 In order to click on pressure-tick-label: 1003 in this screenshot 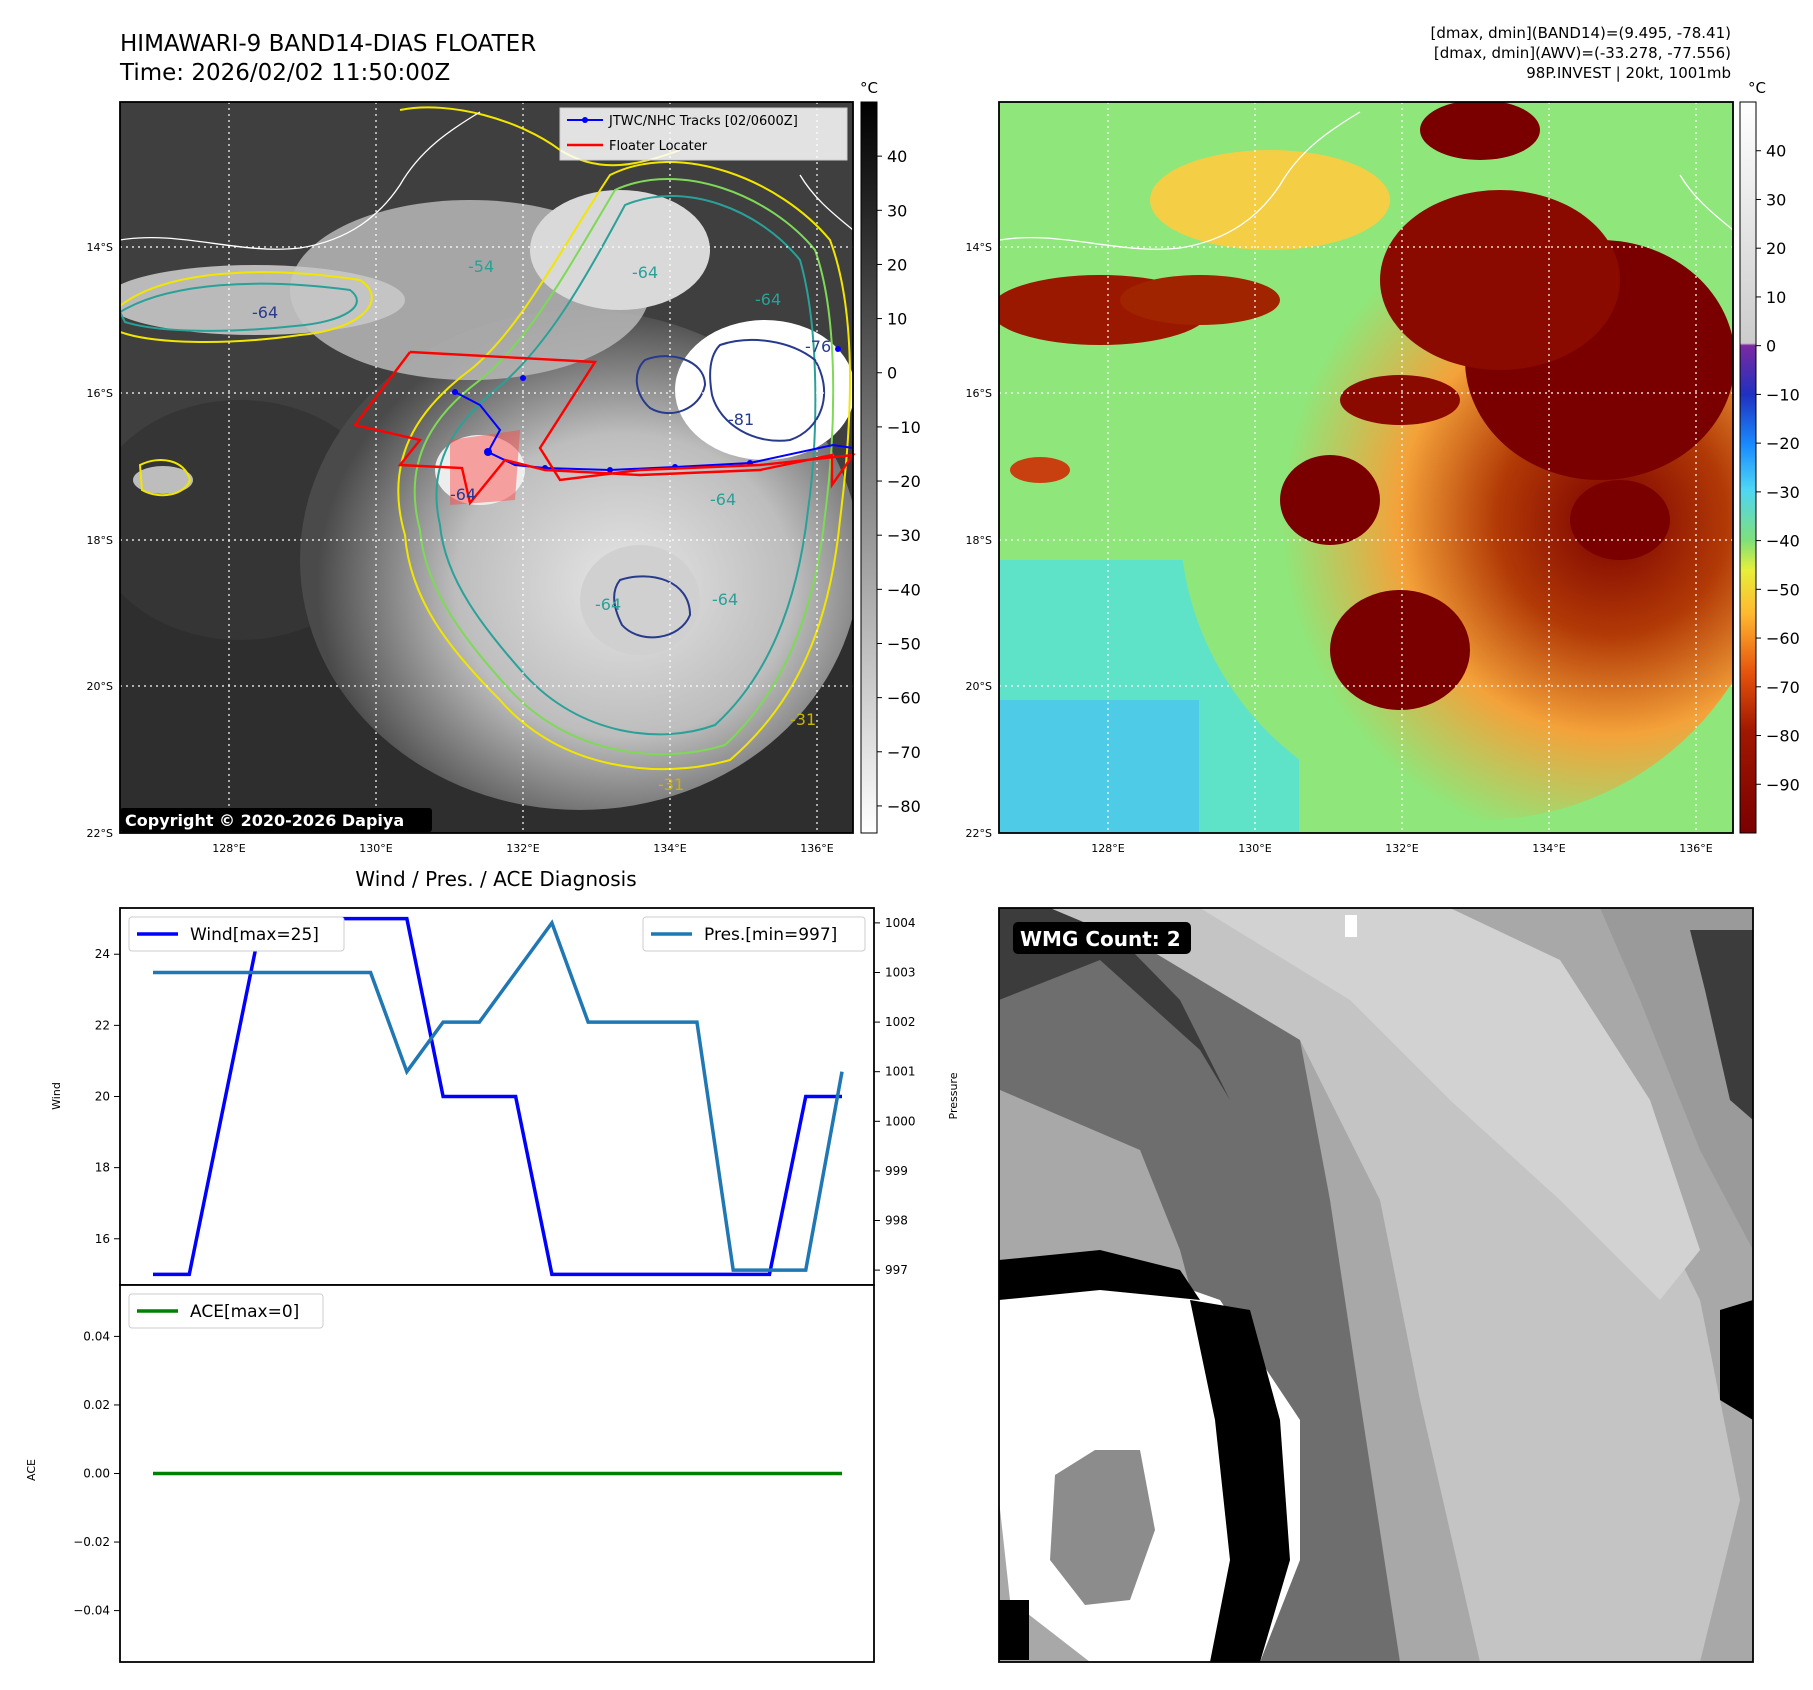, I will do `click(900, 972)`.